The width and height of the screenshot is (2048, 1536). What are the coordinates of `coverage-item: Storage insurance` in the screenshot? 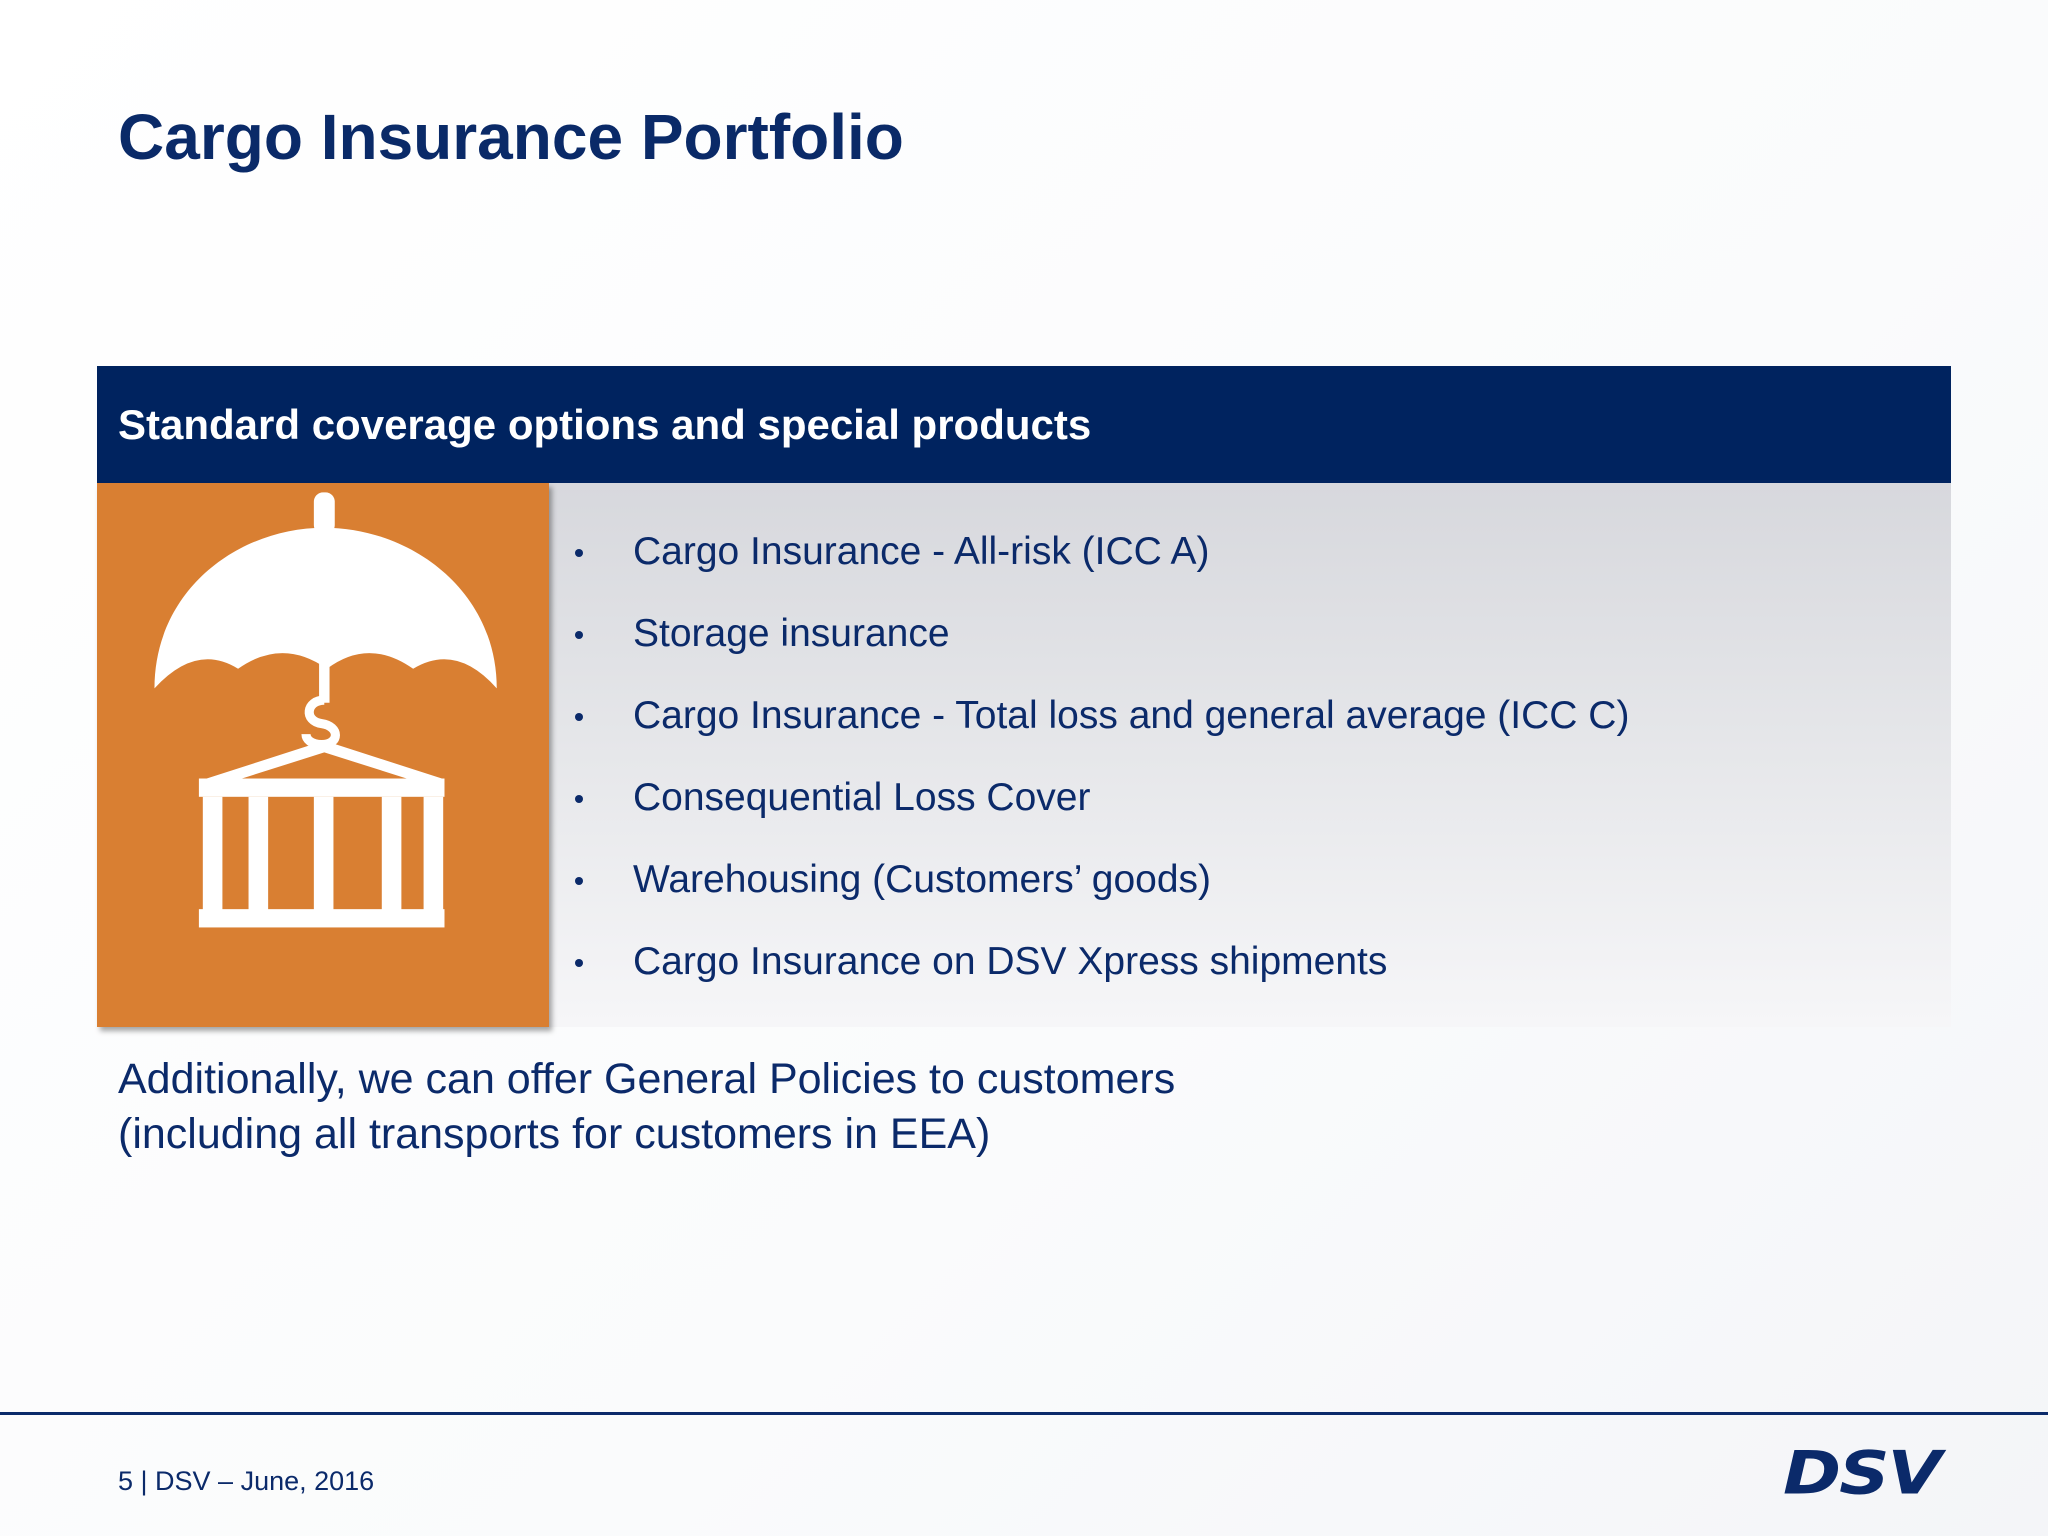 It's located at (762, 633).